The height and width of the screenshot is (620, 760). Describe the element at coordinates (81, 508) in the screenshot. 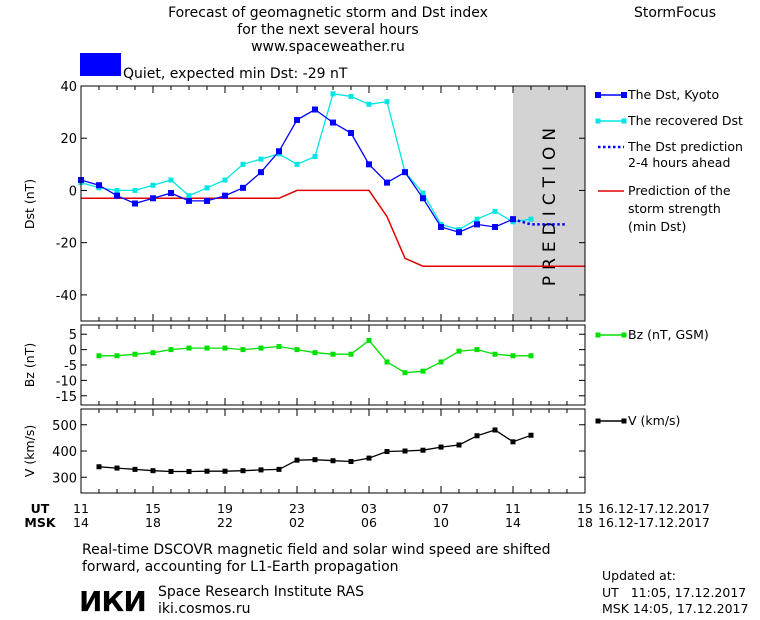

I see `ut-tick-label: 11` at that location.